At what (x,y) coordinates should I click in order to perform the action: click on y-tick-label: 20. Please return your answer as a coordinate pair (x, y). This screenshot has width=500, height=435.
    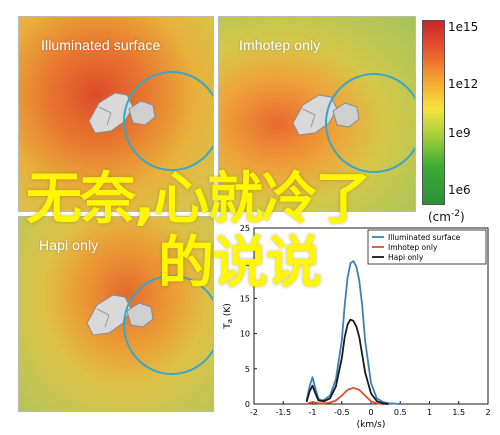
    Looking at the image, I should click on (245, 263).